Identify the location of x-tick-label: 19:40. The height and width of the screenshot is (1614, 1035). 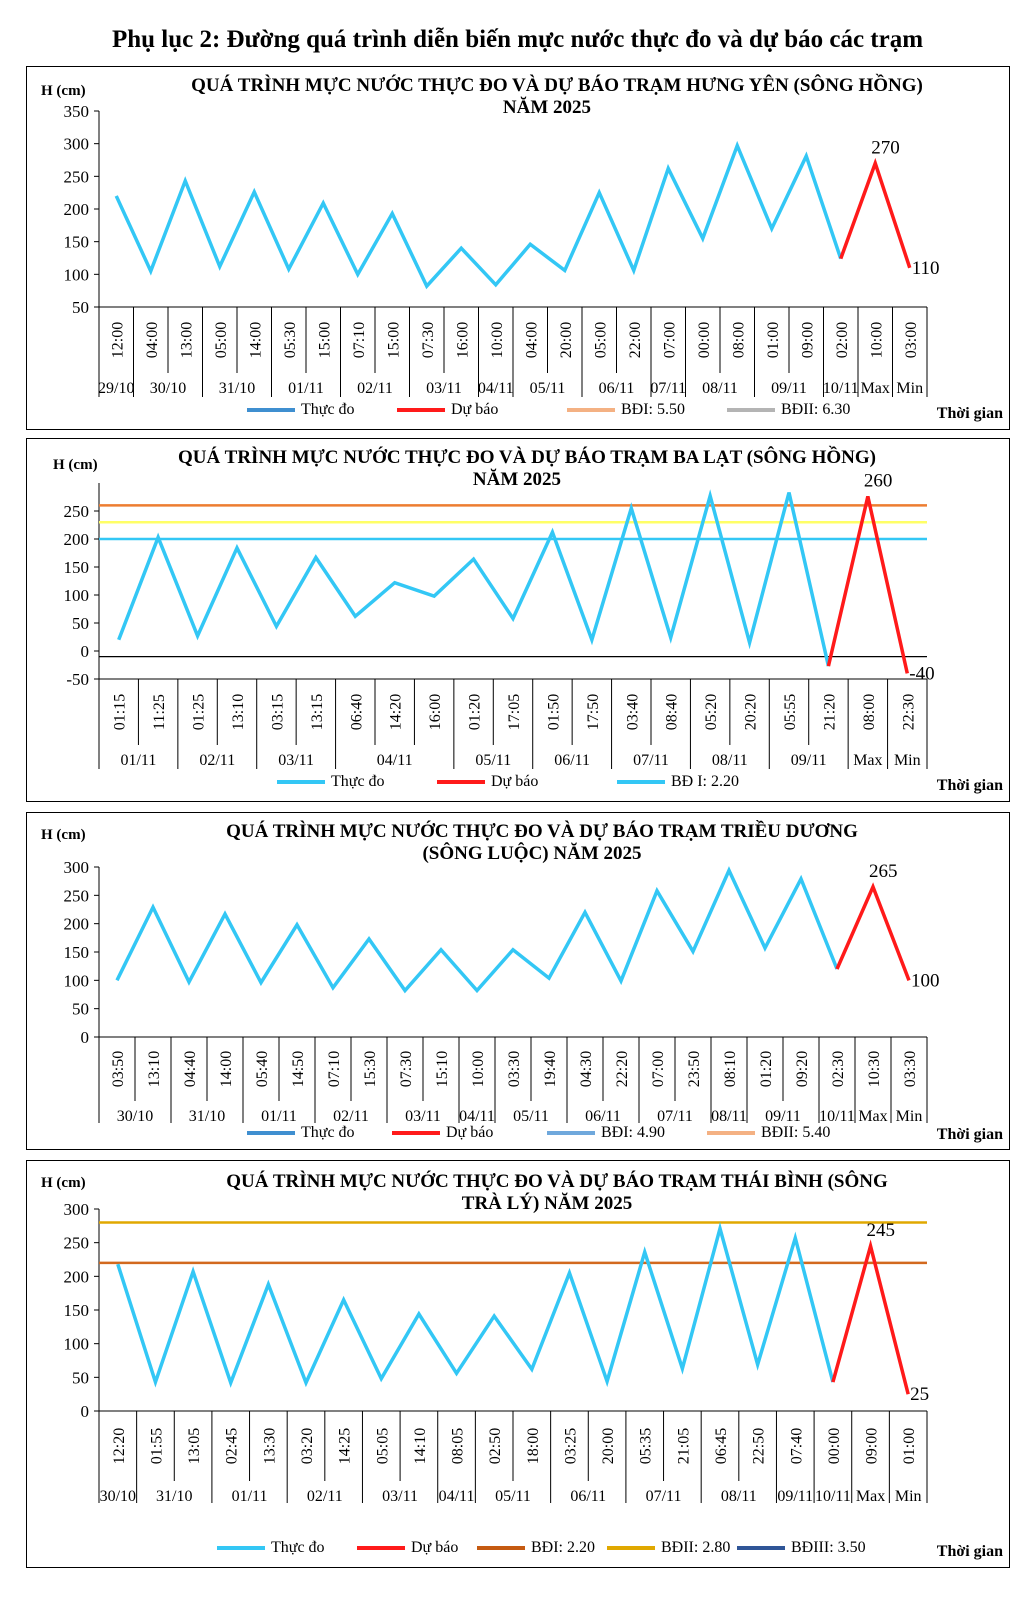
(550, 1069).